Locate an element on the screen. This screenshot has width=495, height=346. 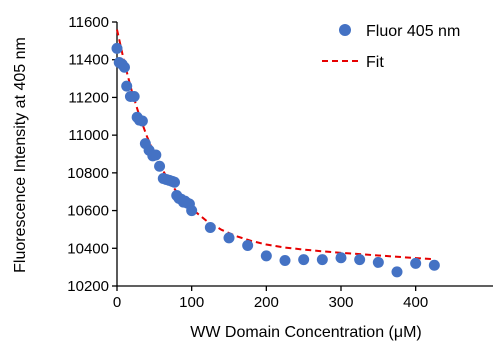
y-tick-label: 11000 is located at coordinates (88, 135).